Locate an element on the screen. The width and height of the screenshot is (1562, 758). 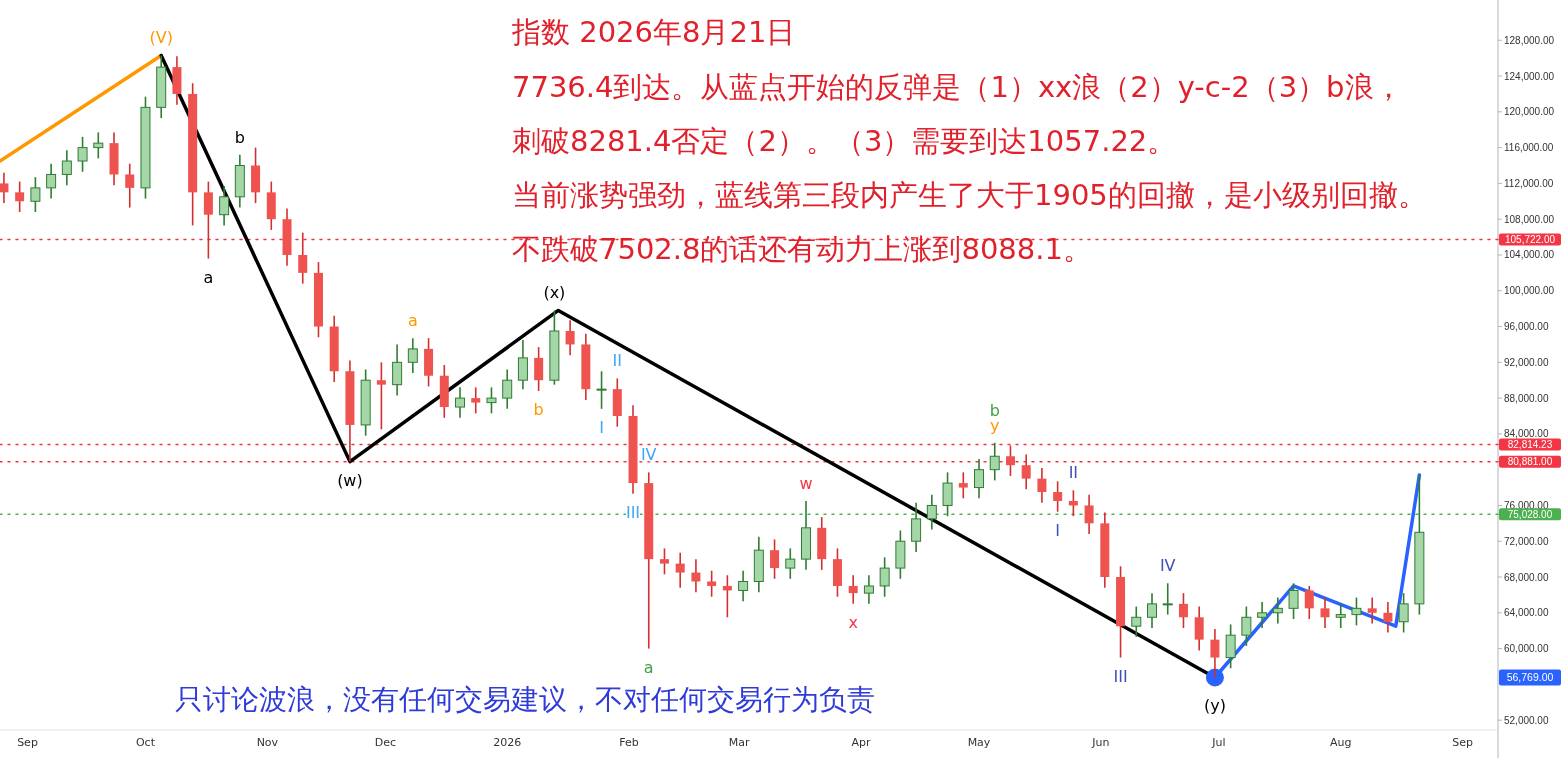
y-tick-label: 84,000.00 is located at coordinates (1526, 434).